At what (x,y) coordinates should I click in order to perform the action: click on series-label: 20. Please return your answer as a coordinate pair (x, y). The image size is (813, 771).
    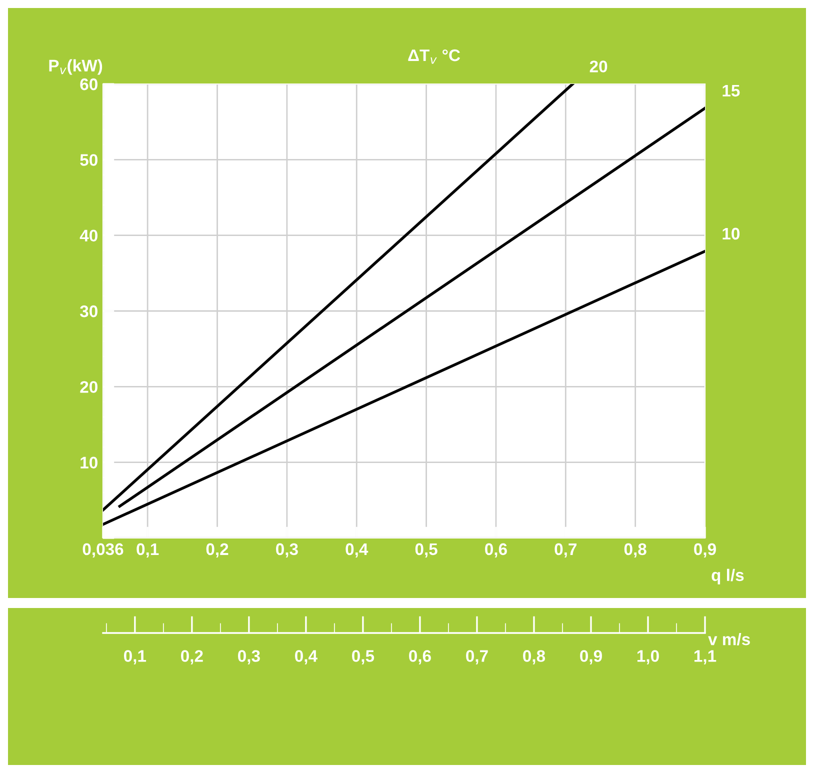
    Looking at the image, I should click on (599, 66).